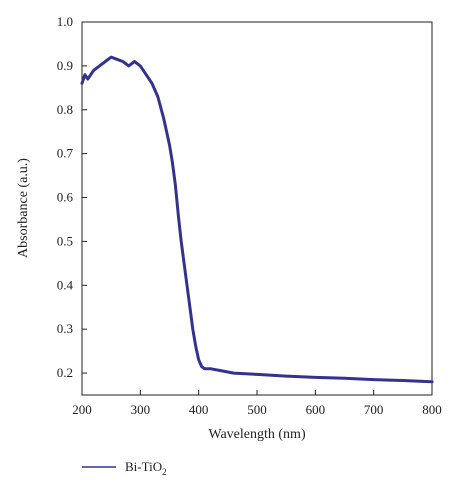 This screenshot has width=457, height=500. I want to click on y-tick-label: 0.9, so click(65, 65).